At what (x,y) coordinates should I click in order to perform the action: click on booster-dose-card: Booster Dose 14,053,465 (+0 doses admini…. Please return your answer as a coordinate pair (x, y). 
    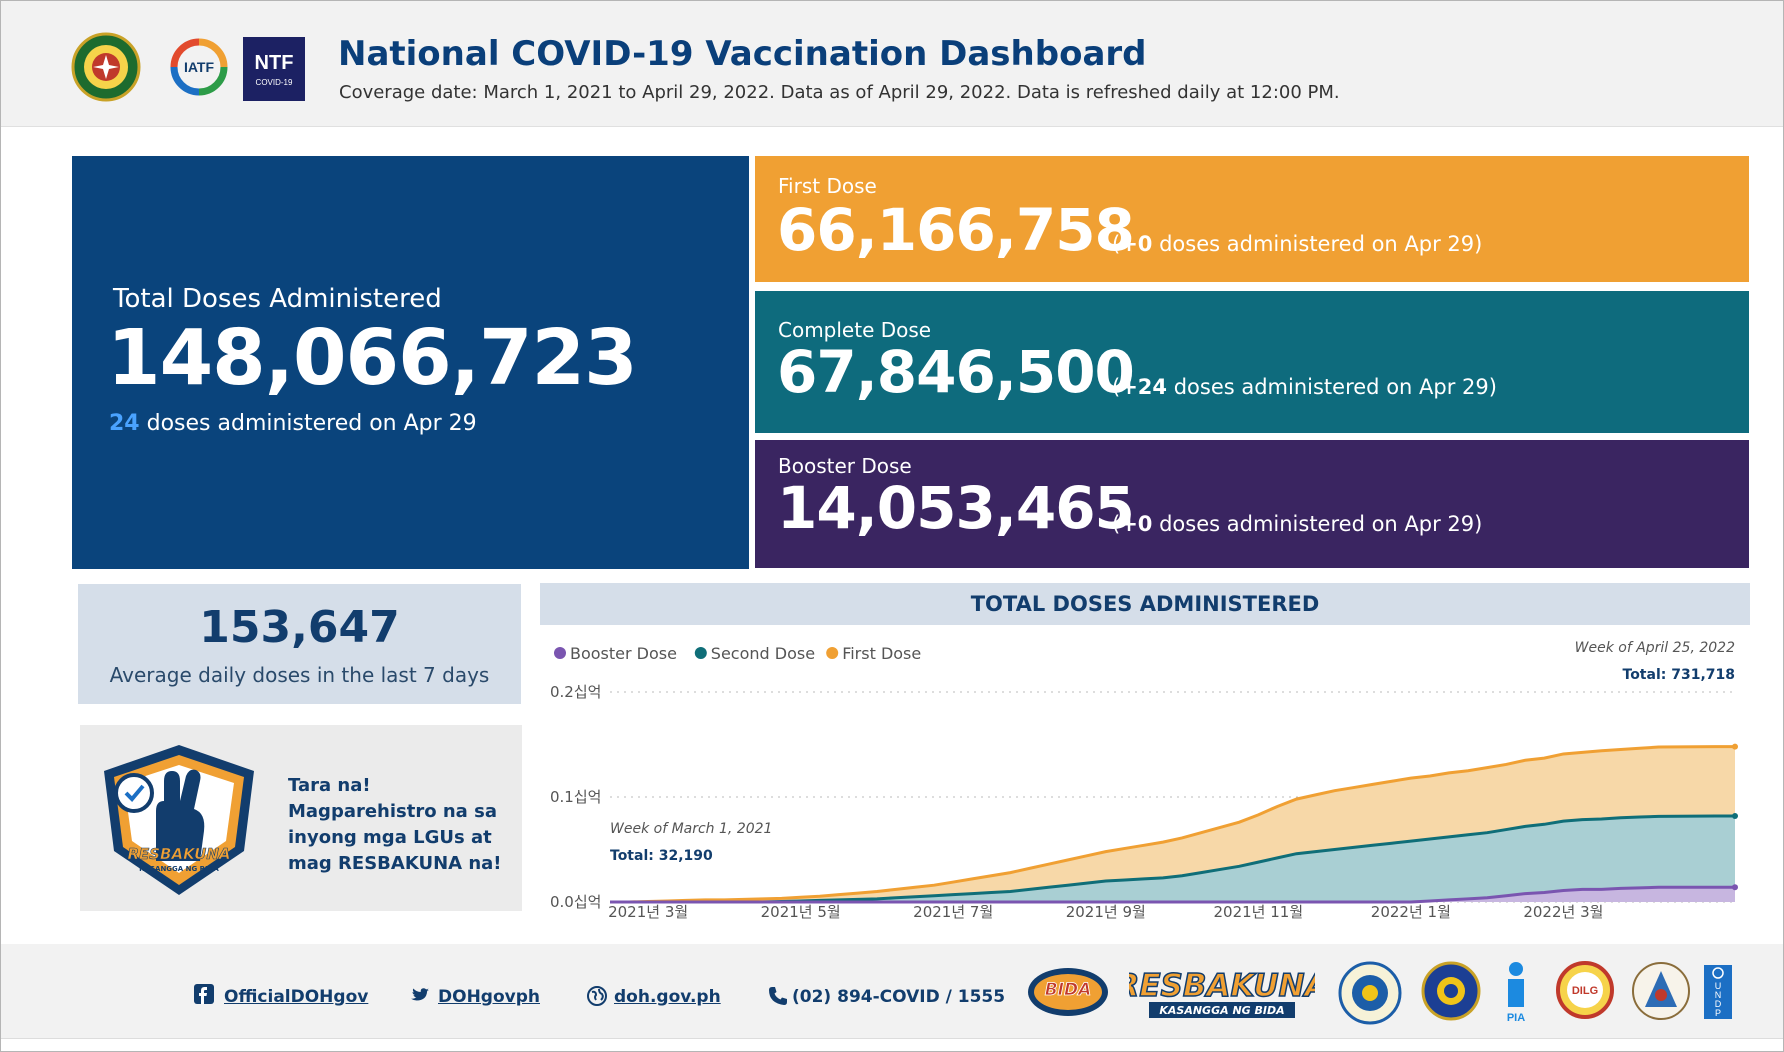
    Looking at the image, I should click on (1252, 504).